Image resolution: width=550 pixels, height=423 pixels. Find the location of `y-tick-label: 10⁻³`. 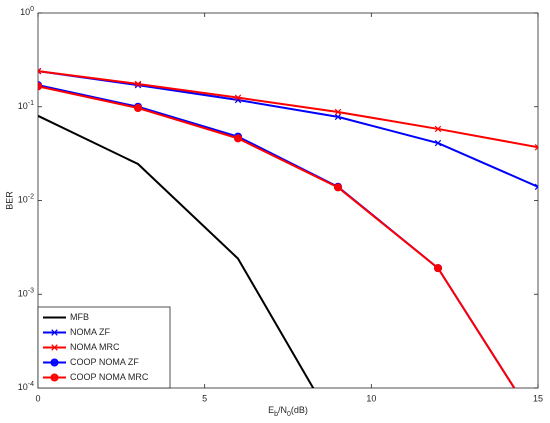

y-tick-label: 10⁻³ is located at coordinates (26, 293).